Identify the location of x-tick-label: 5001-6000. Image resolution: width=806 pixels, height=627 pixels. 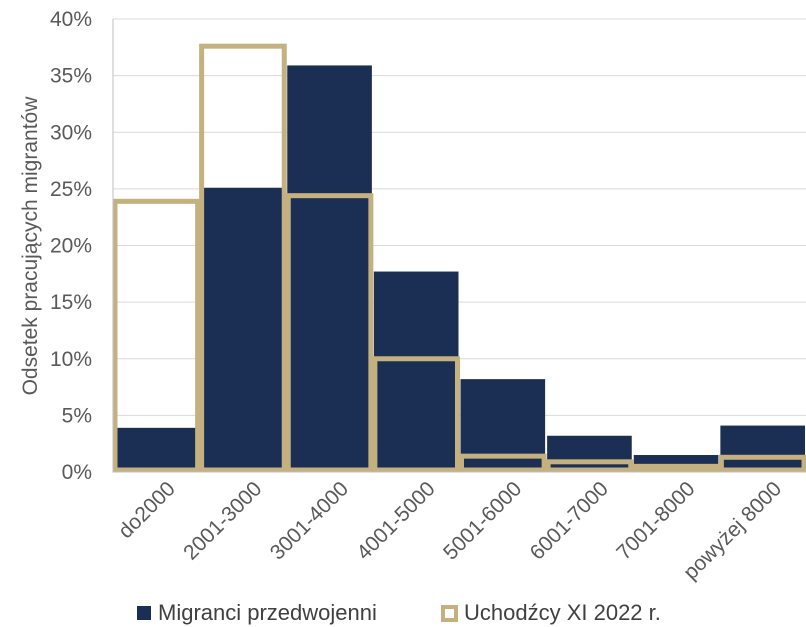
(482, 520).